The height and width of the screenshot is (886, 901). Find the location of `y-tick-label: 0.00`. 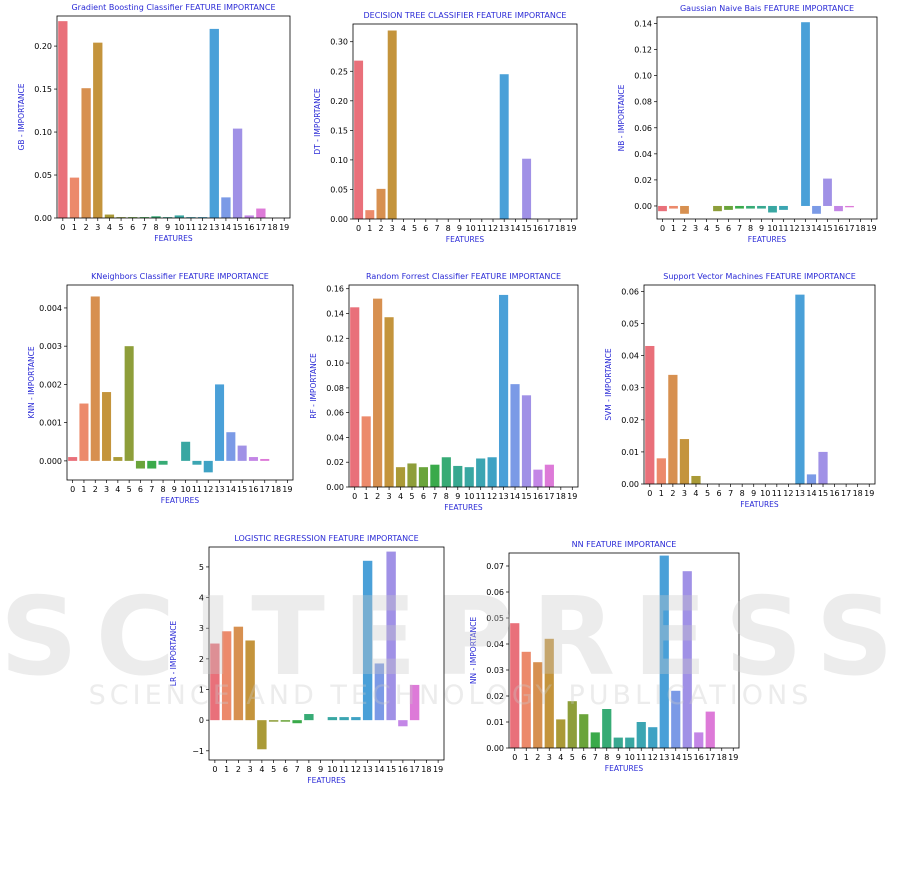

y-tick-label: 0.00 is located at coordinates (335, 487).